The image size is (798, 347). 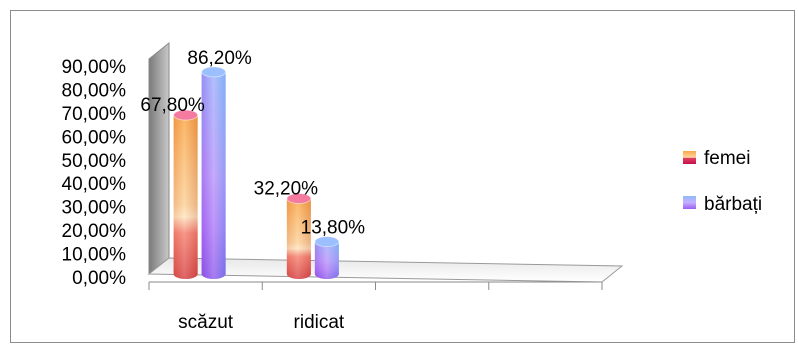 What do you see at coordinates (299, 198) in the screenshot?
I see `bar-cap-femei-ridicat` at bounding box center [299, 198].